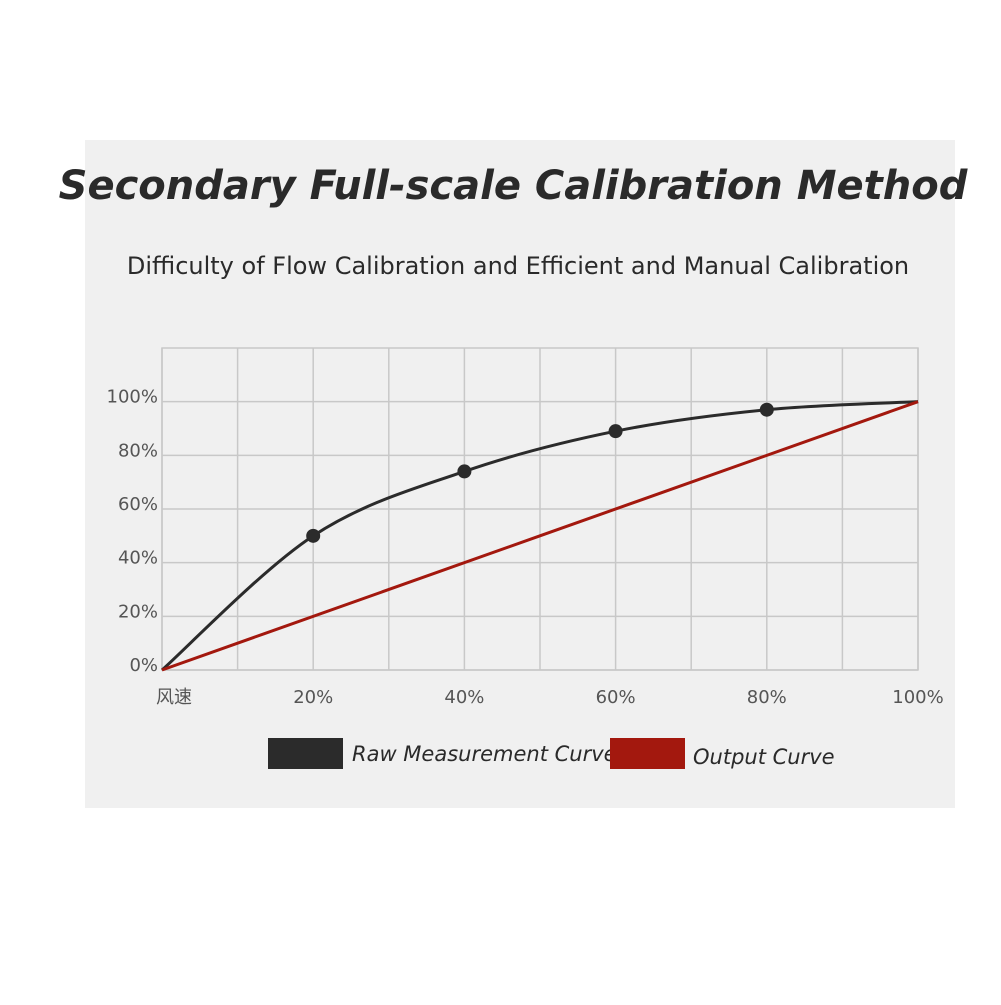 The height and width of the screenshot is (1005, 1001). I want to click on x-tick-label: 80%, so click(767, 697).